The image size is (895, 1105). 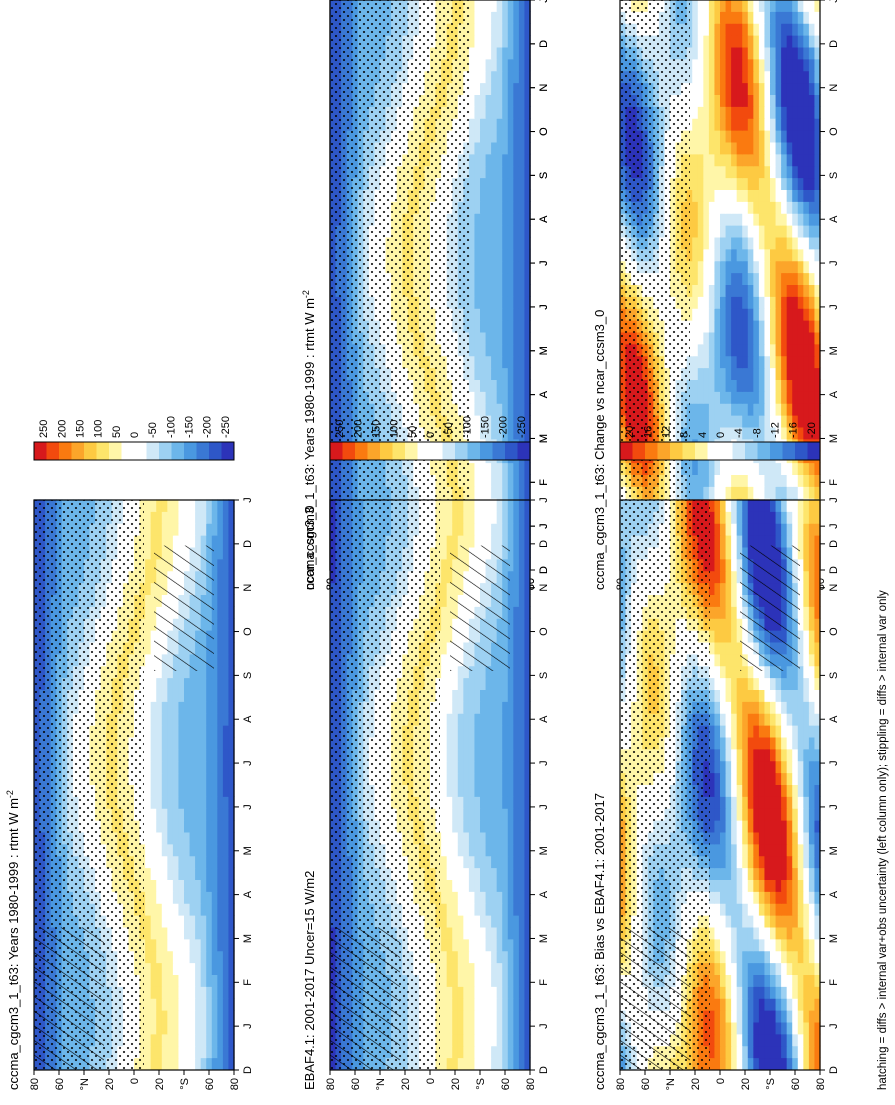 I want to click on colorbar-swatch, so click(x=103, y=451).